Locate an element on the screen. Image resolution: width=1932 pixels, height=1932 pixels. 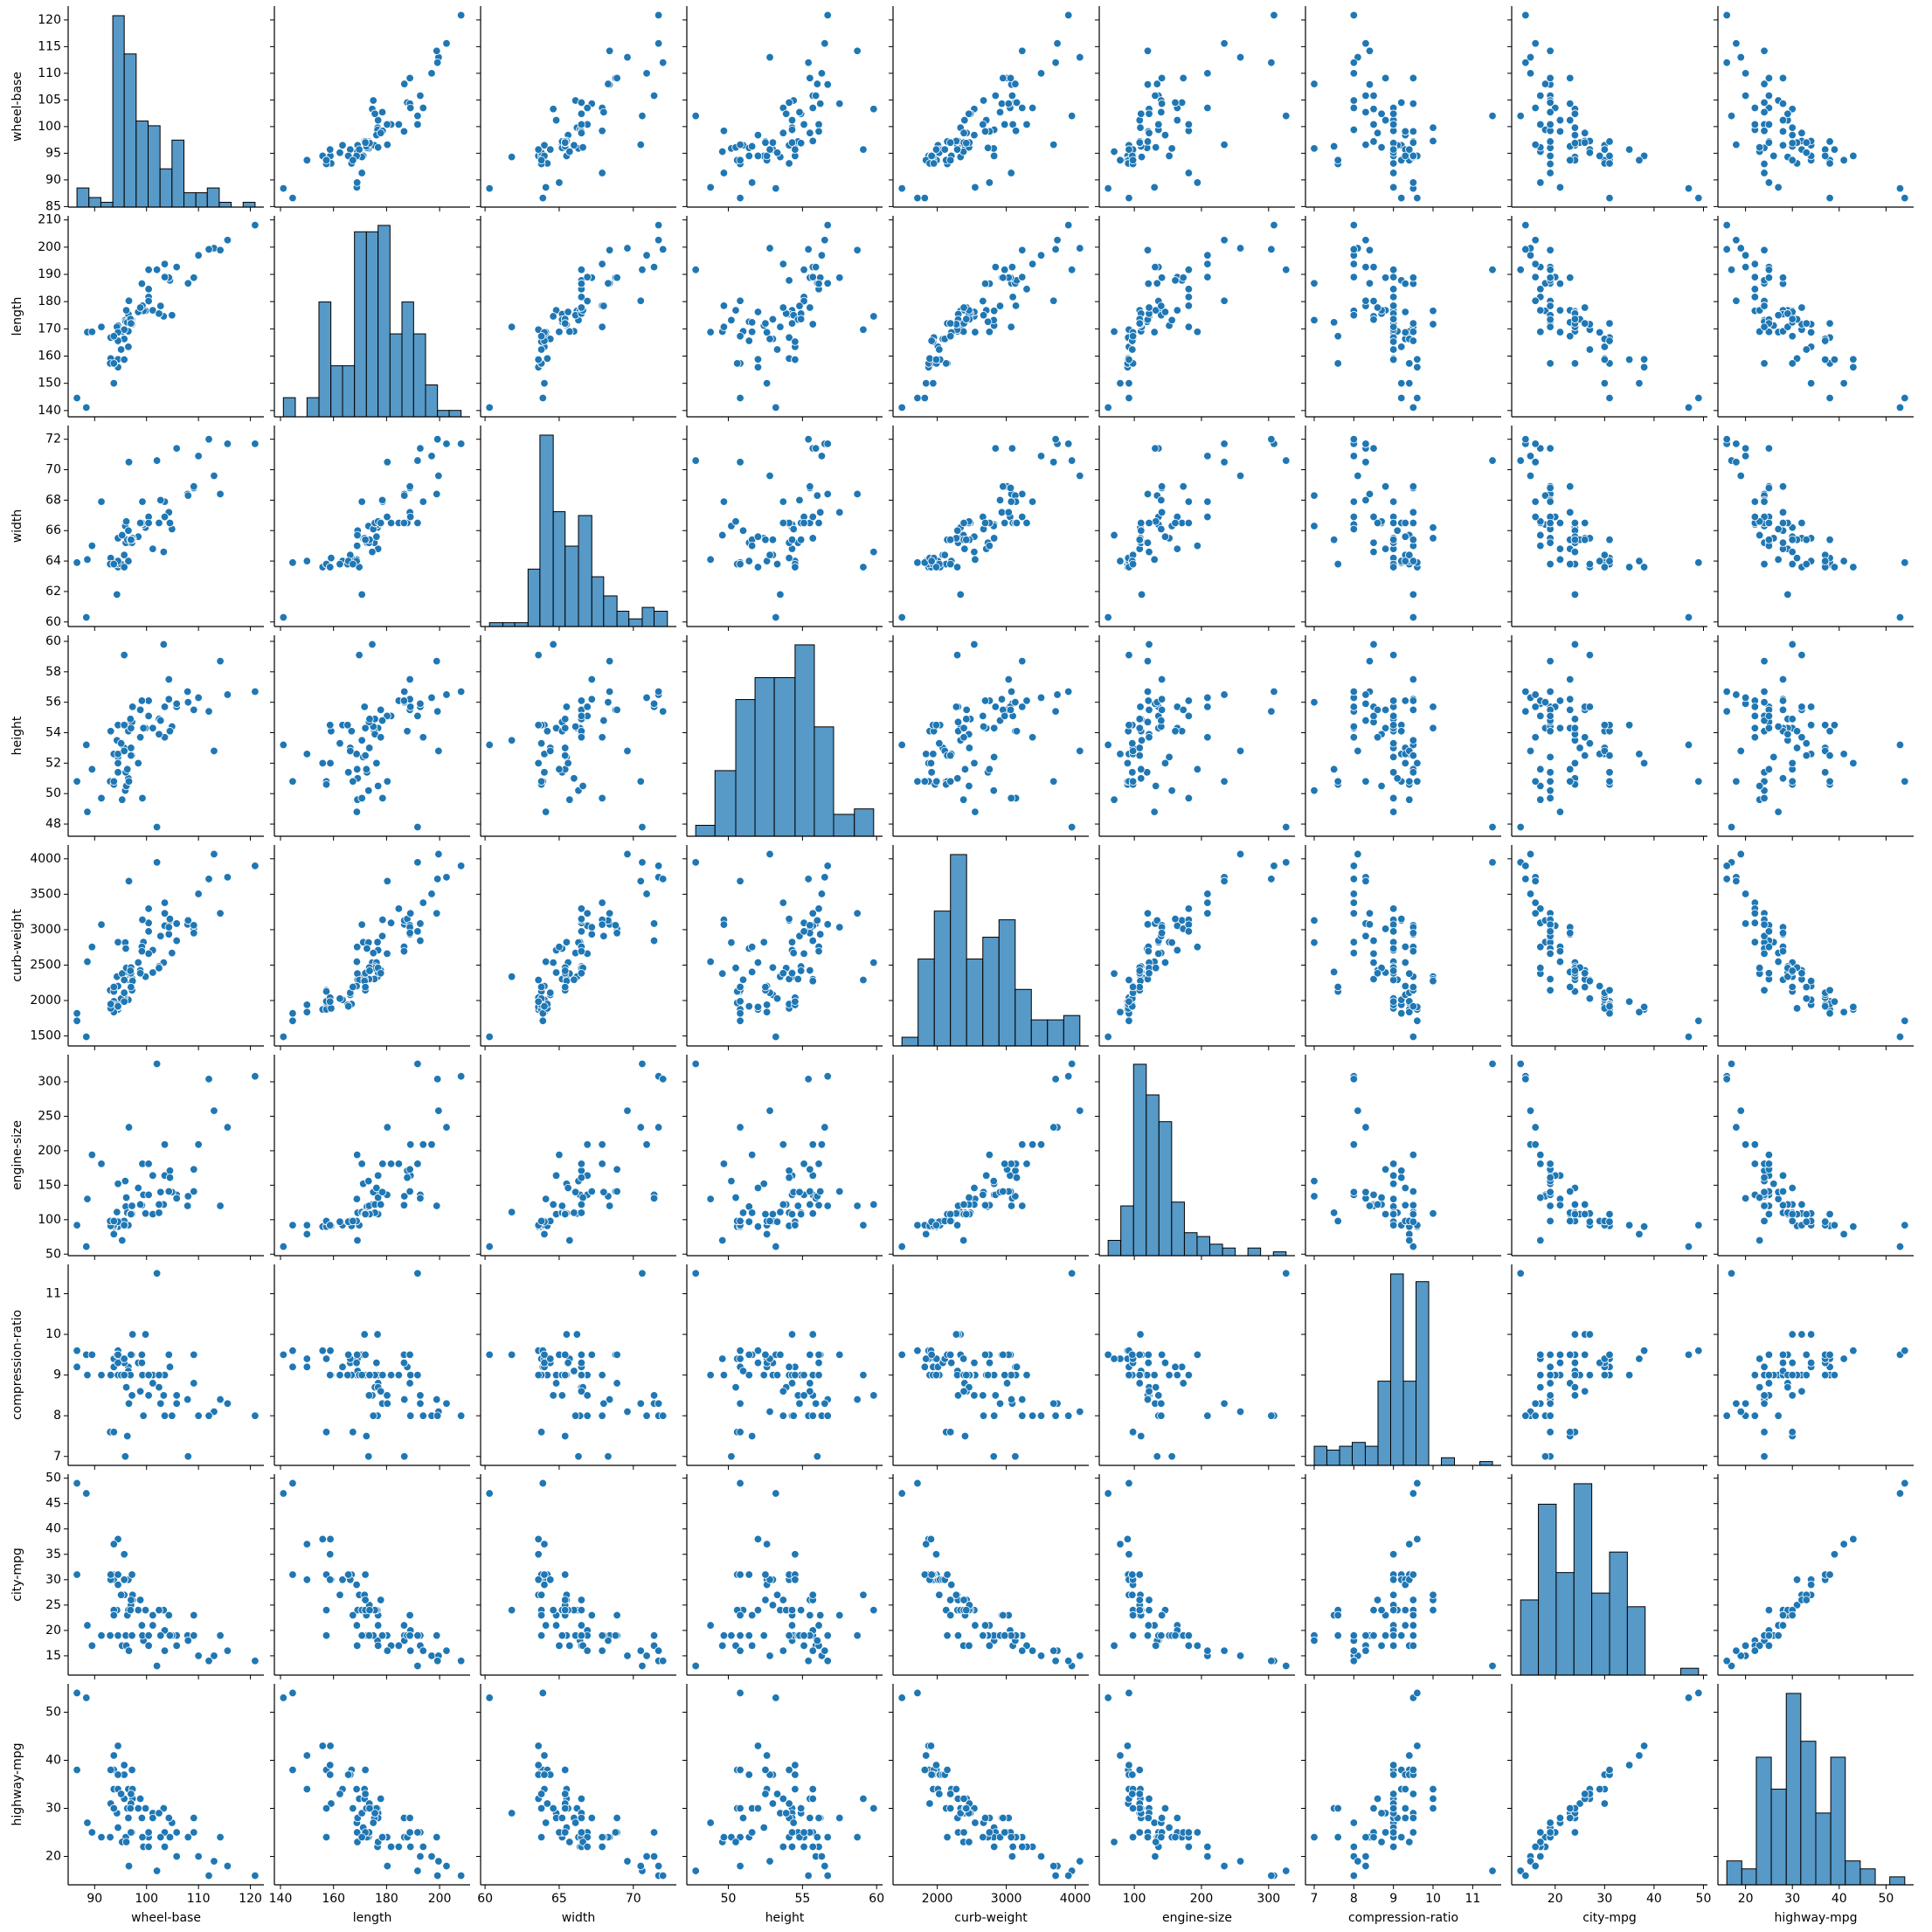
panel is located at coordinates (1607, 318).